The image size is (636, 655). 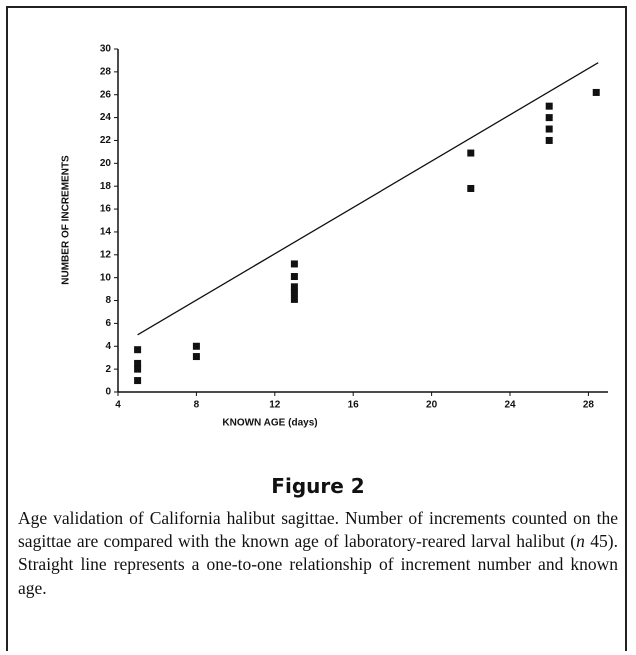 I want to click on x-tick-label: 28, so click(x=589, y=405).